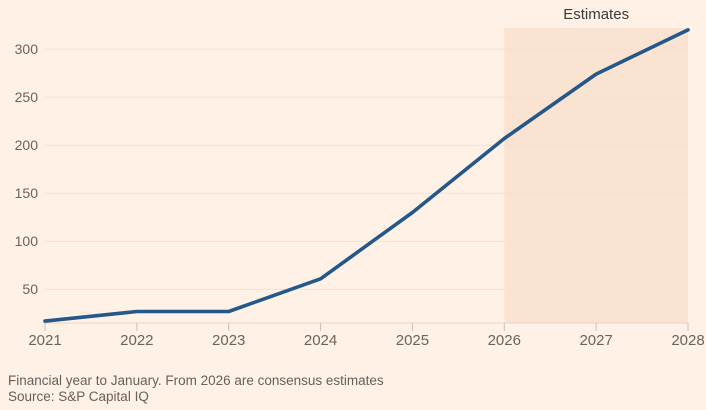  What do you see at coordinates (78, 396) in the screenshot?
I see `source-note: Source: S&P Capital IQ` at bounding box center [78, 396].